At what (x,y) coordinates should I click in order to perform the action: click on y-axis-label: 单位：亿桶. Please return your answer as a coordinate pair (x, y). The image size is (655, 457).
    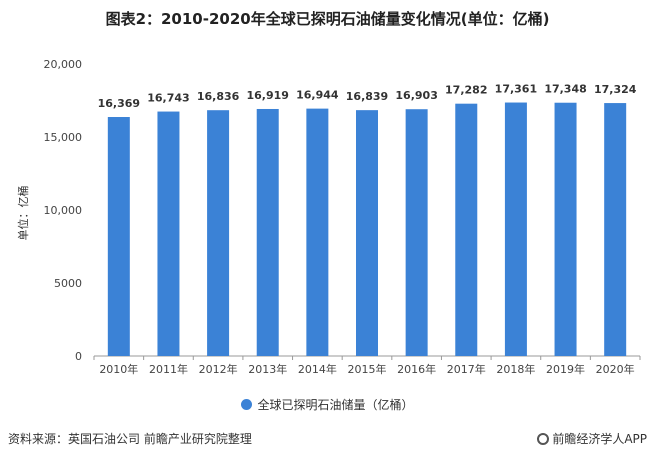
    Looking at the image, I should click on (23, 213).